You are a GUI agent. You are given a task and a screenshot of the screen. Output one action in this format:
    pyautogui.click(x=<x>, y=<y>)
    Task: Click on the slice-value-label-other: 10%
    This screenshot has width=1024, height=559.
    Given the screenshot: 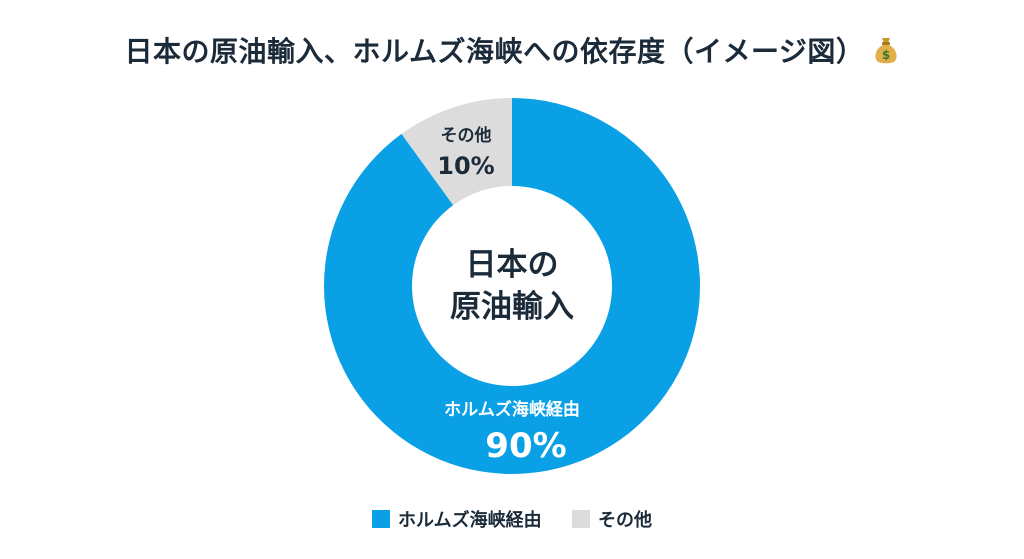 What is the action you would take?
    pyautogui.click(x=465, y=166)
    